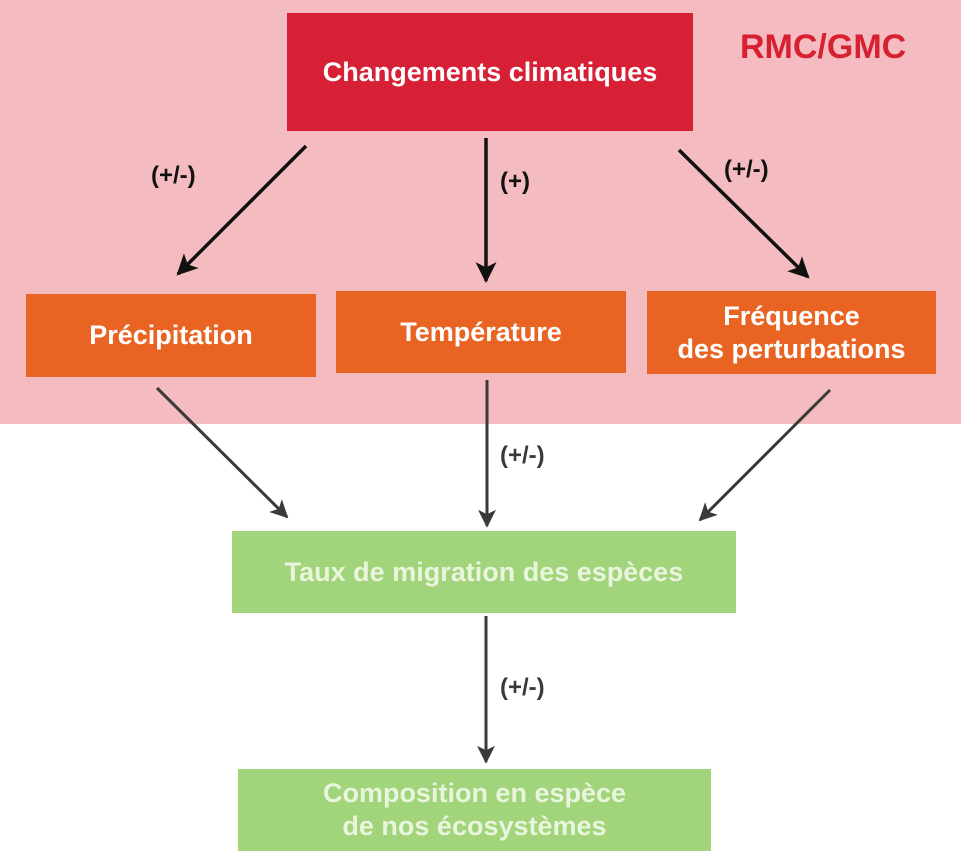 The width and height of the screenshot is (961, 853). What do you see at coordinates (173, 175) in the screenshot?
I see `edge-label-precipitation: (+/-)` at bounding box center [173, 175].